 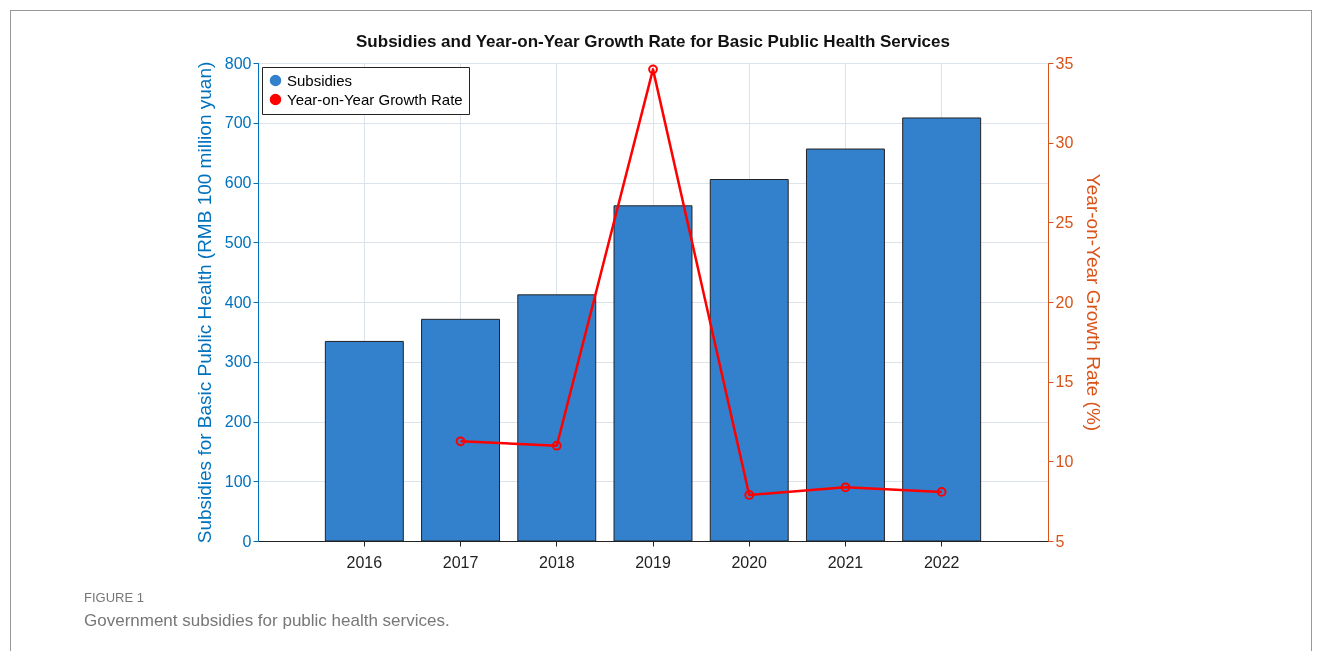 I want to click on y-tick-label: 0, so click(x=247, y=541).